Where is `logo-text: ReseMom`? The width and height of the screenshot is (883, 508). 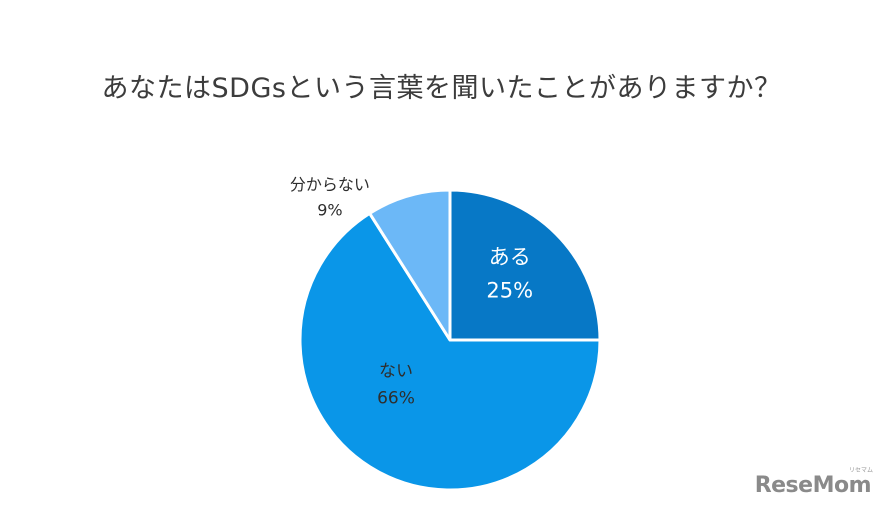
logo-text: ReseMom is located at coordinates (813, 485).